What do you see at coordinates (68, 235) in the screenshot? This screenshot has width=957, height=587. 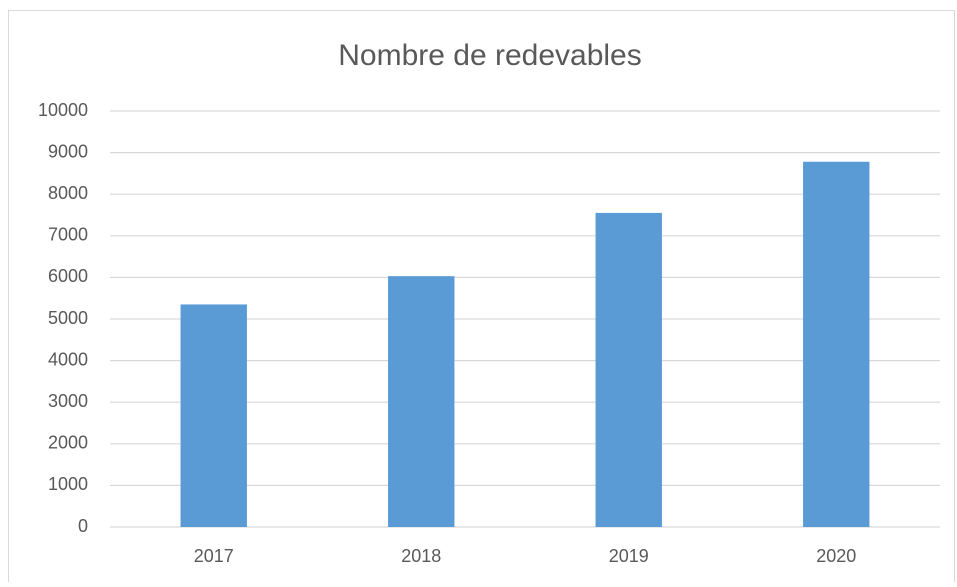 I see `y-tick-label: 7000` at bounding box center [68, 235].